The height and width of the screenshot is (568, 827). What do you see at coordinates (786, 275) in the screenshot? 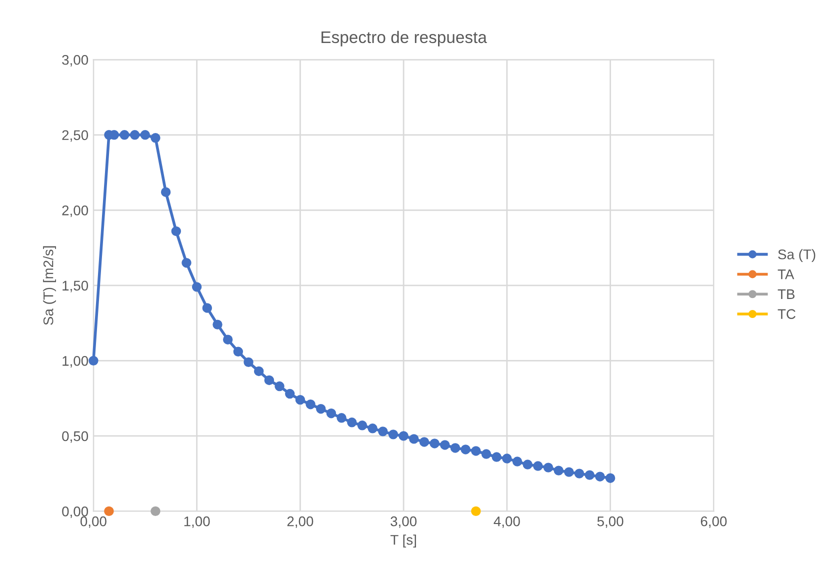
I see `legend-label: TA` at bounding box center [786, 275].